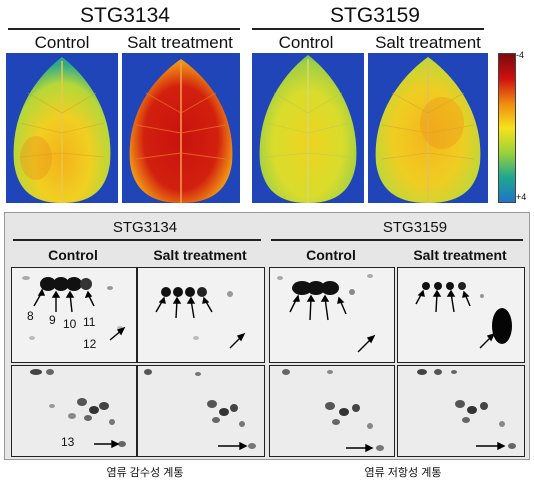 This screenshot has height=488, width=534. Describe the element at coordinates (68, 442) in the screenshot. I see `spot-label: 13` at that location.